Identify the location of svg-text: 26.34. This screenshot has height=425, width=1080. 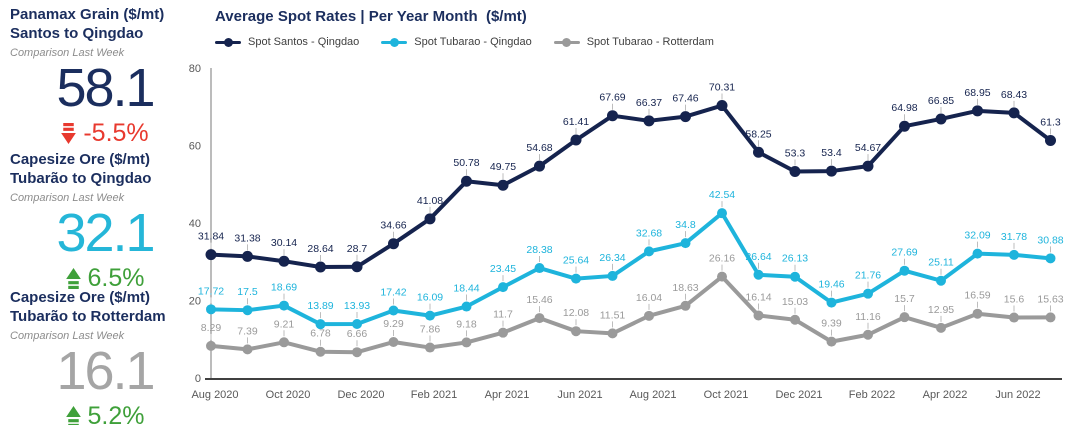
(612, 258).